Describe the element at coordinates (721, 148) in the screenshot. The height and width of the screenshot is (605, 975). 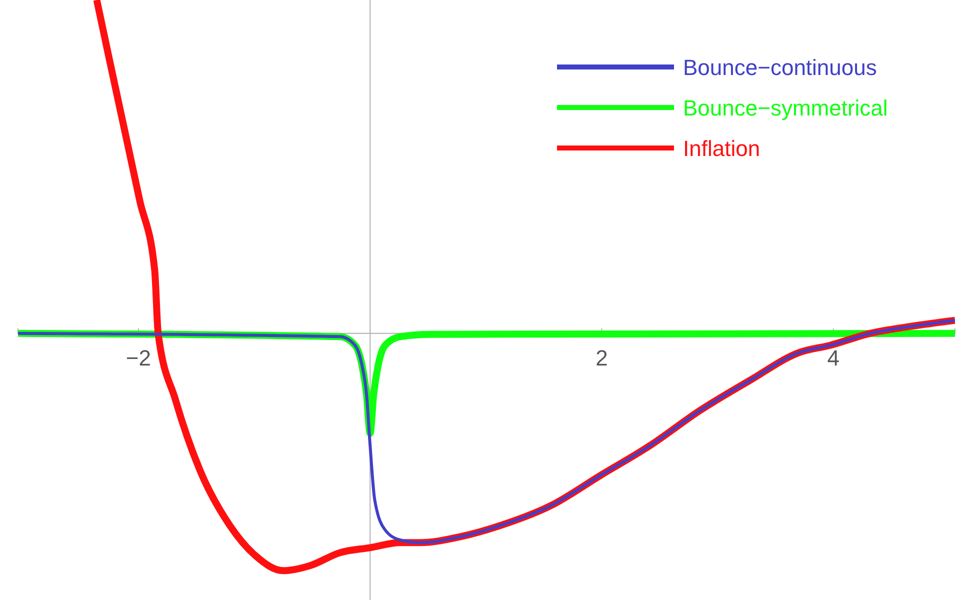
I see `text: Inflation` at that location.